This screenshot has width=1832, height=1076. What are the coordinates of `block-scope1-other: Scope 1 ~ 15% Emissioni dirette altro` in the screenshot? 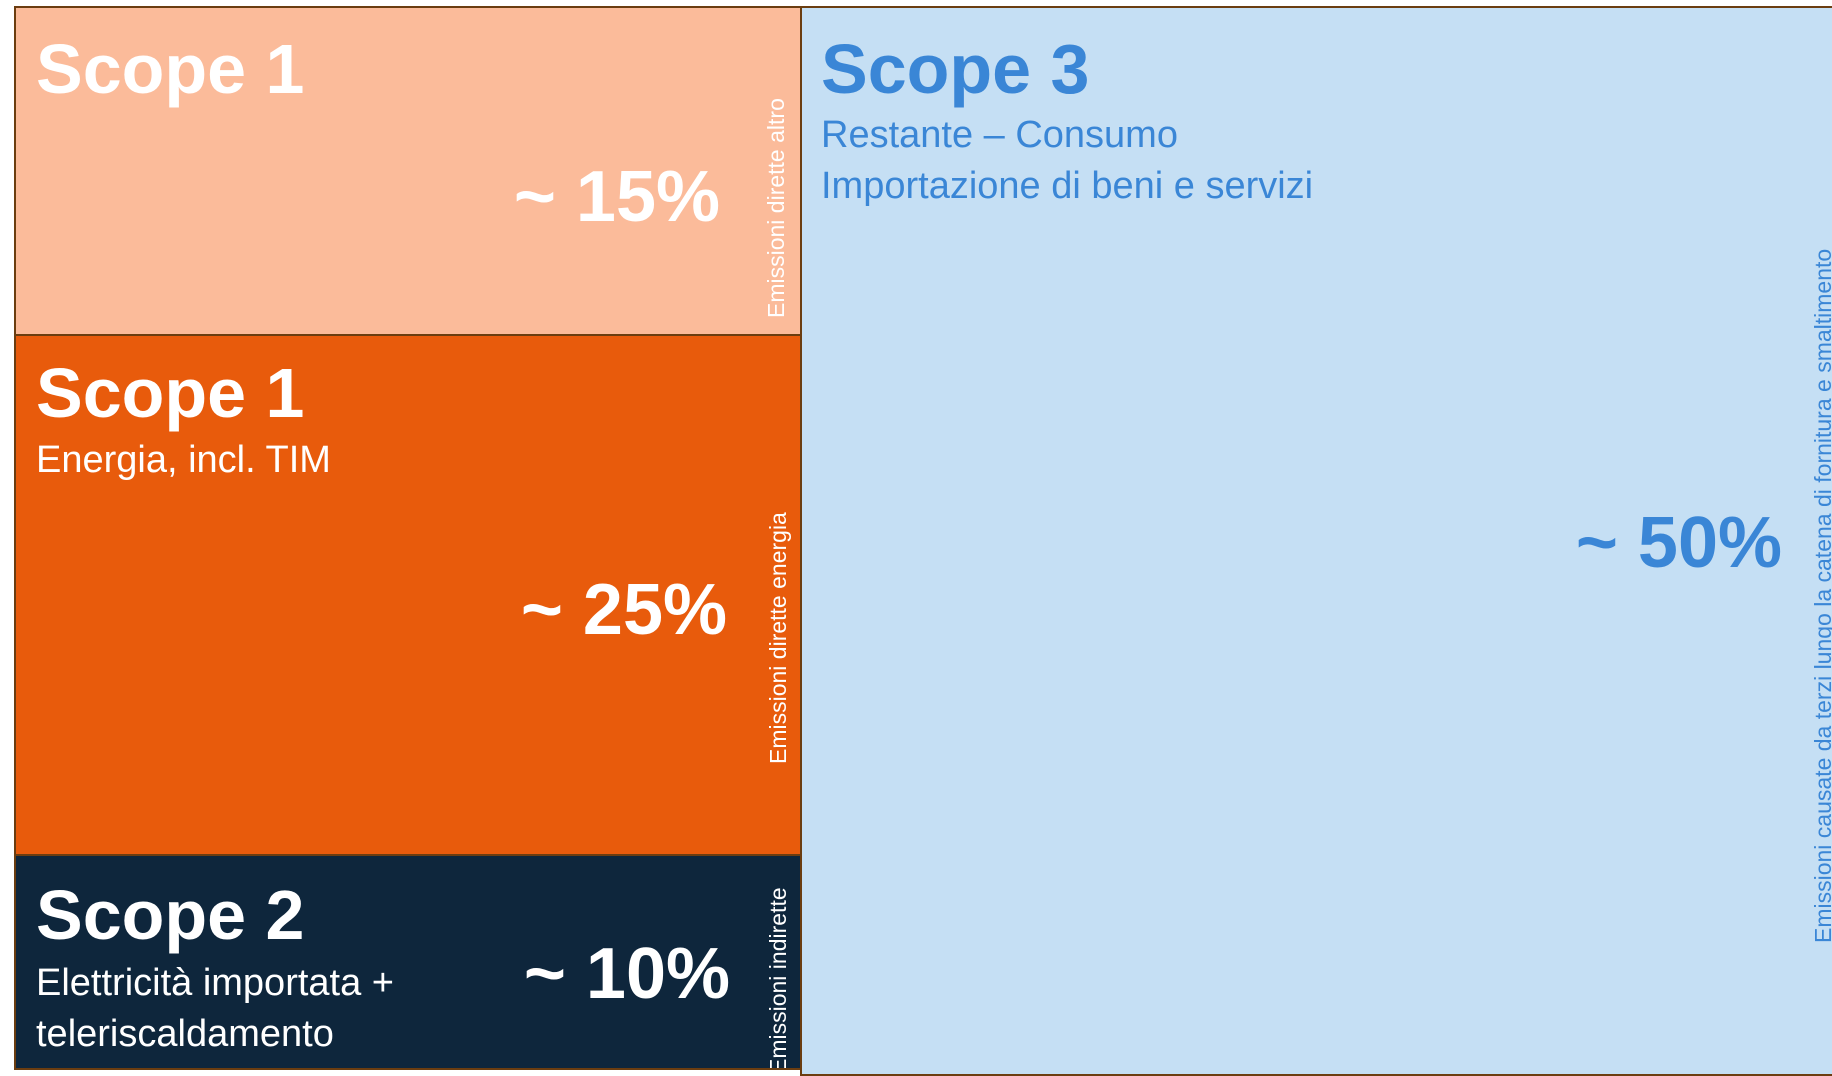 It's located at (408, 171).